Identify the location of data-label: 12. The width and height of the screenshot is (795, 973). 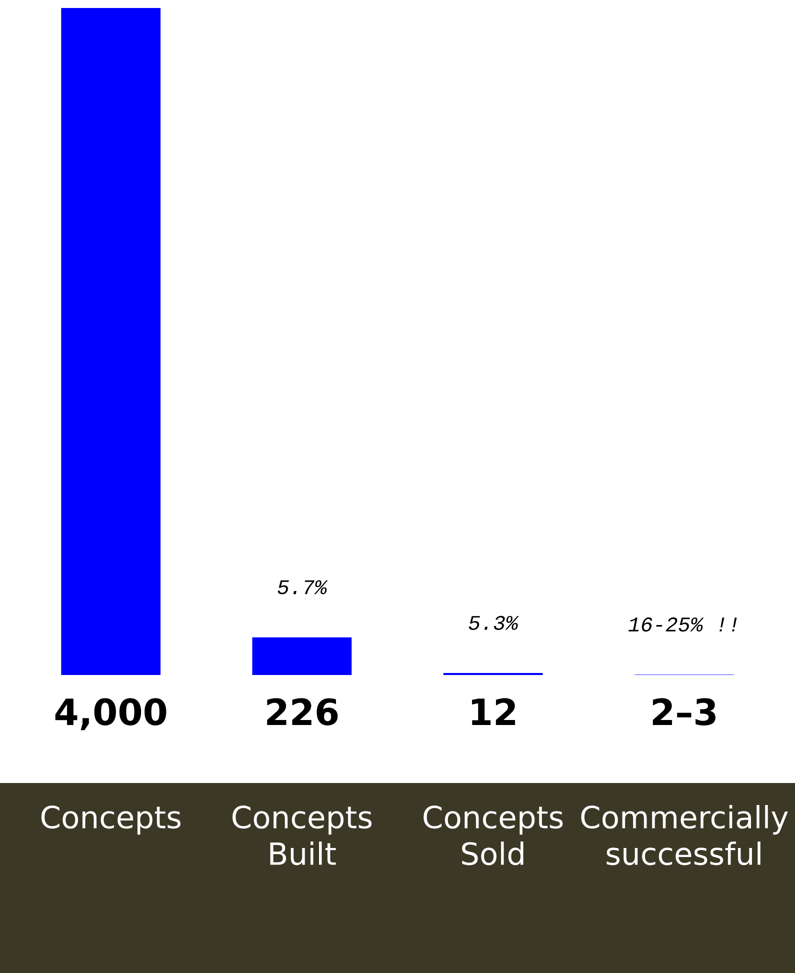
(494, 711).